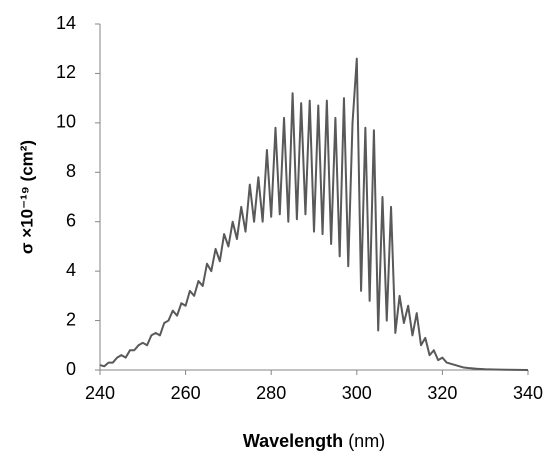 The image size is (549, 454). What do you see at coordinates (271, 393) in the screenshot?
I see `x-tick-label: 280` at bounding box center [271, 393].